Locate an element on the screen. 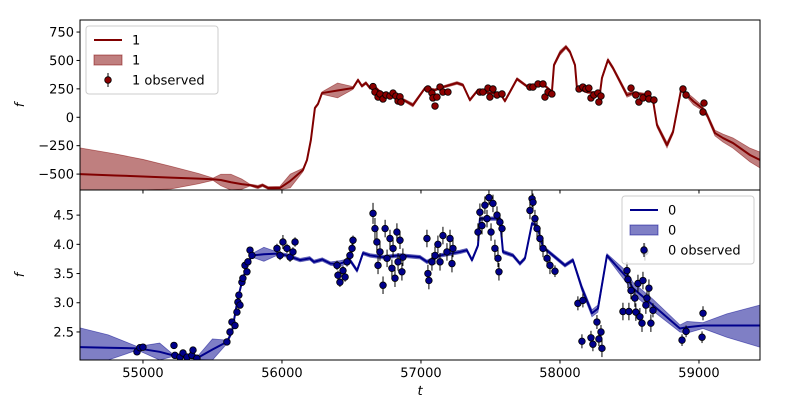 The width and height of the screenshot is (800, 400). y-tick-label: 3.0 is located at coordinates (63, 304).